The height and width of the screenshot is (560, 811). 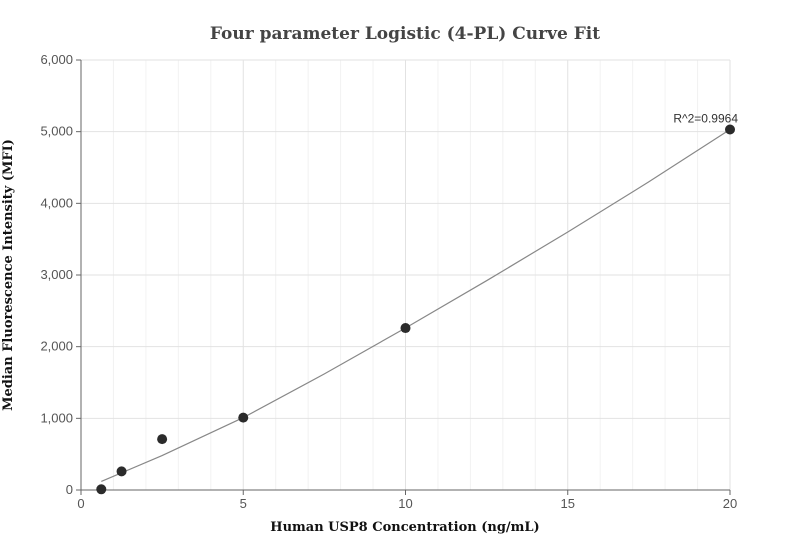 I want to click on x-tick-label: 20, so click(x=730, y=503).